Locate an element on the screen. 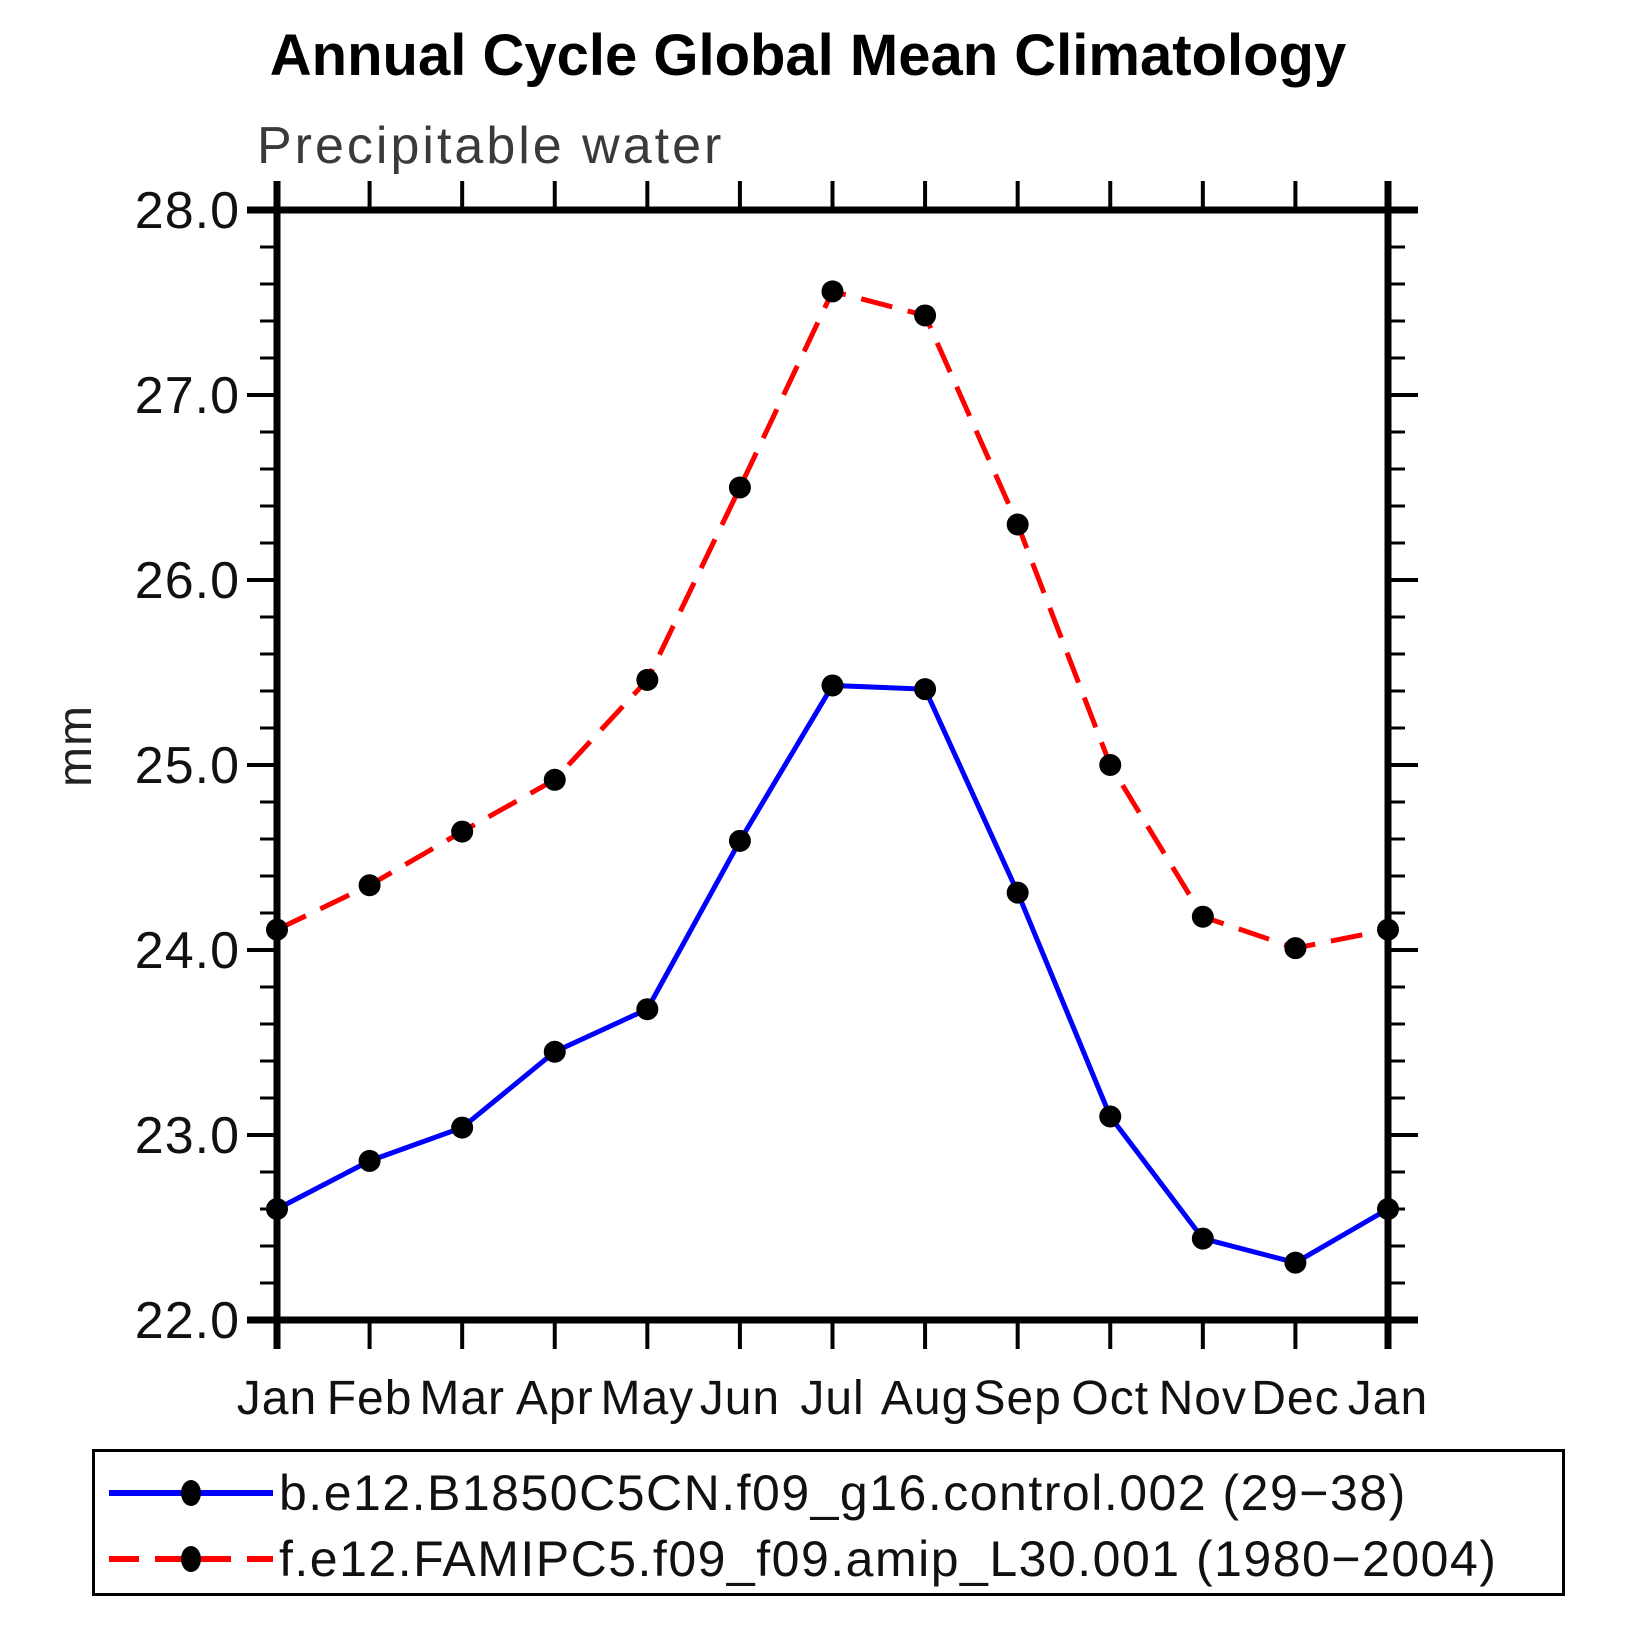  x-axis-tick-label: Mar is located at coordinates (462, 1398).